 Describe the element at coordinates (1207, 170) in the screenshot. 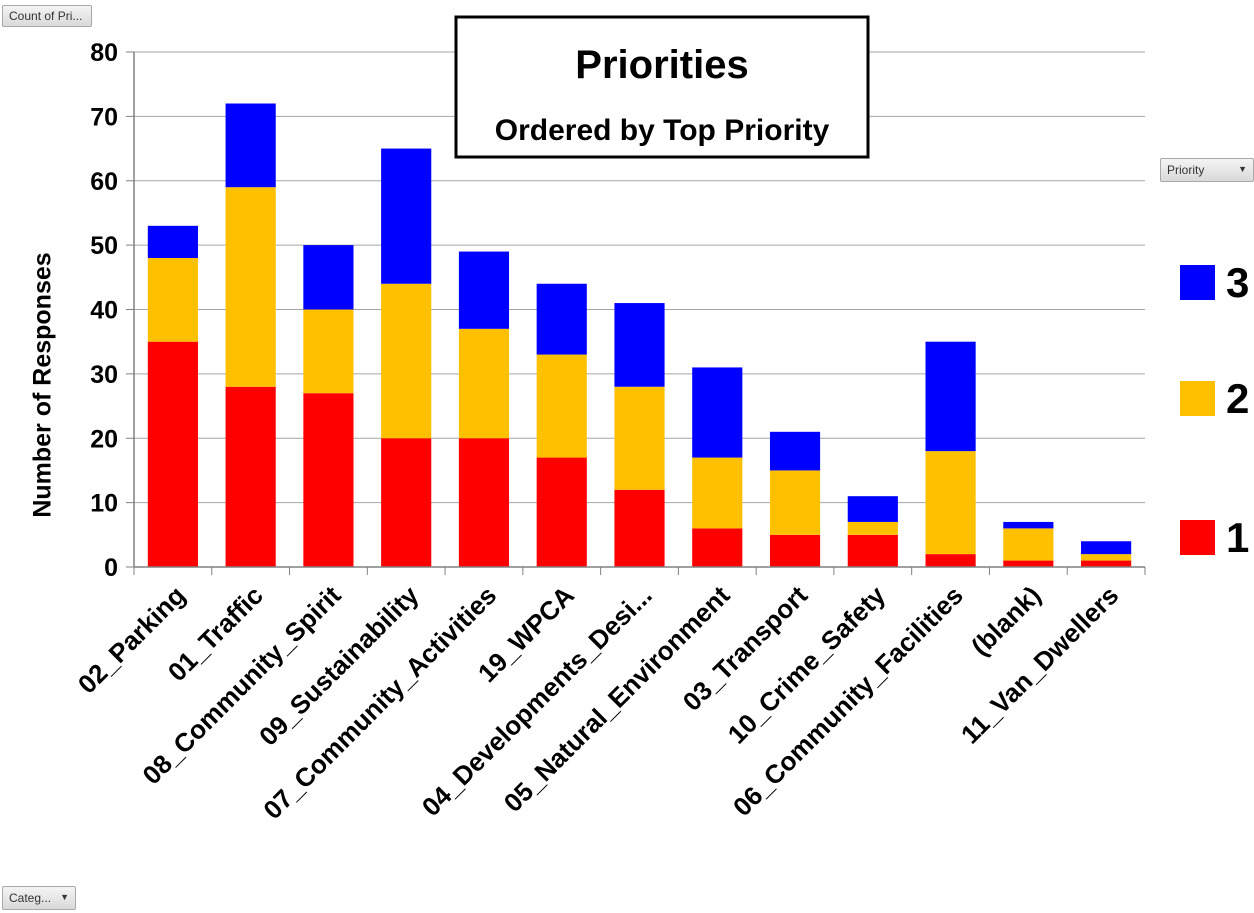

I see `priority-field-button: Priority ▼` at that location.